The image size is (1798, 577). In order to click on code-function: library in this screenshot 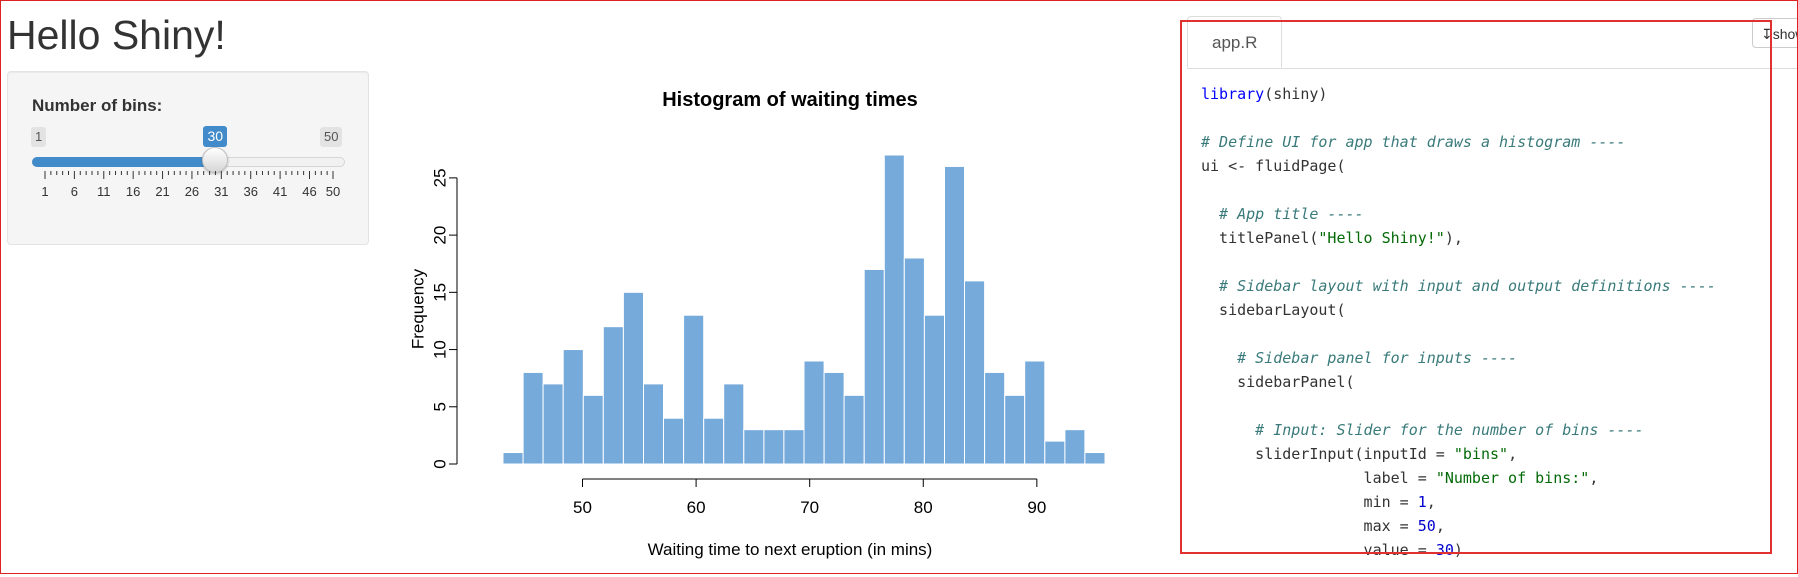, I will do `click(1233, 94)`.